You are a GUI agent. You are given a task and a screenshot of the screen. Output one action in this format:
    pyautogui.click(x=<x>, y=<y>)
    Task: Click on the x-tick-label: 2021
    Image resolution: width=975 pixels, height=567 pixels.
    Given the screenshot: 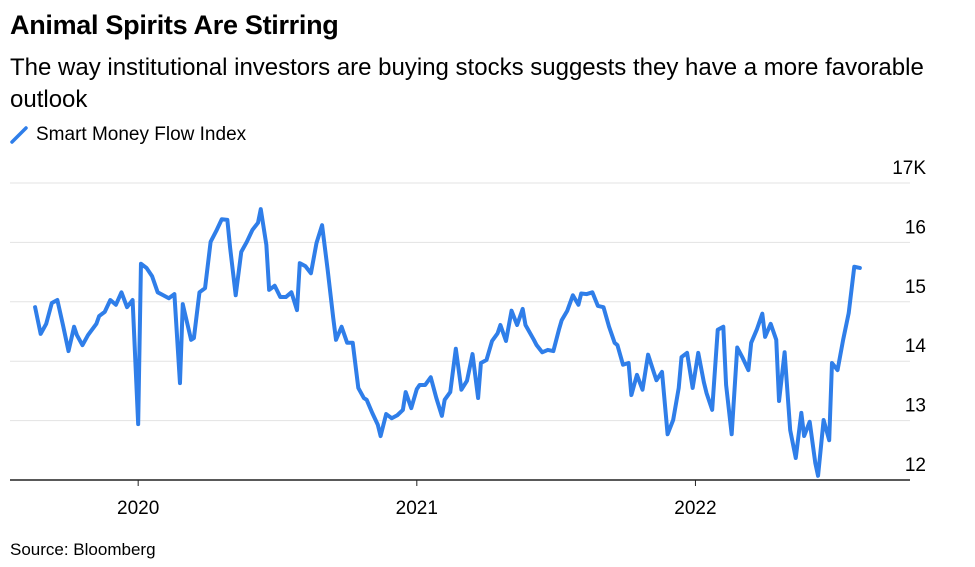 What is the action you would take?
    pyautogui.click(x=417, y=508)
    